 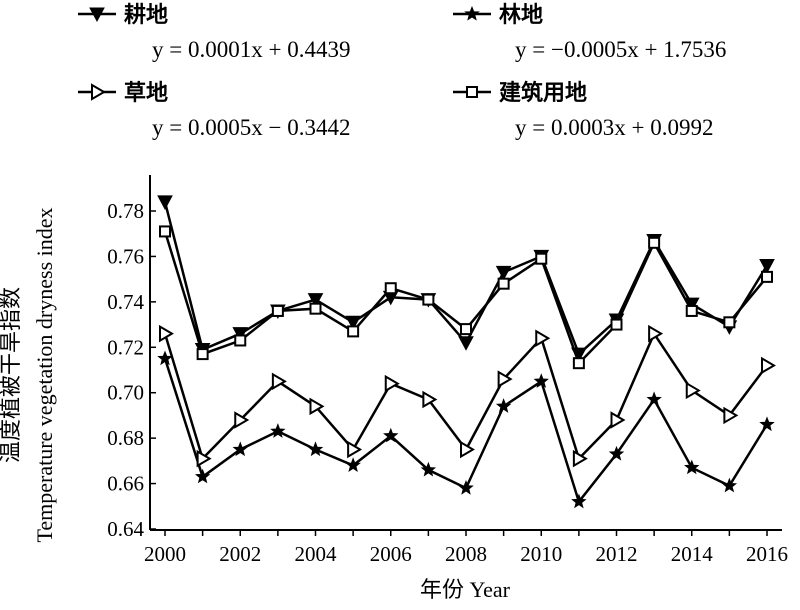 I want to click on x-tick-label: 2004, so click(x=316, y=554).